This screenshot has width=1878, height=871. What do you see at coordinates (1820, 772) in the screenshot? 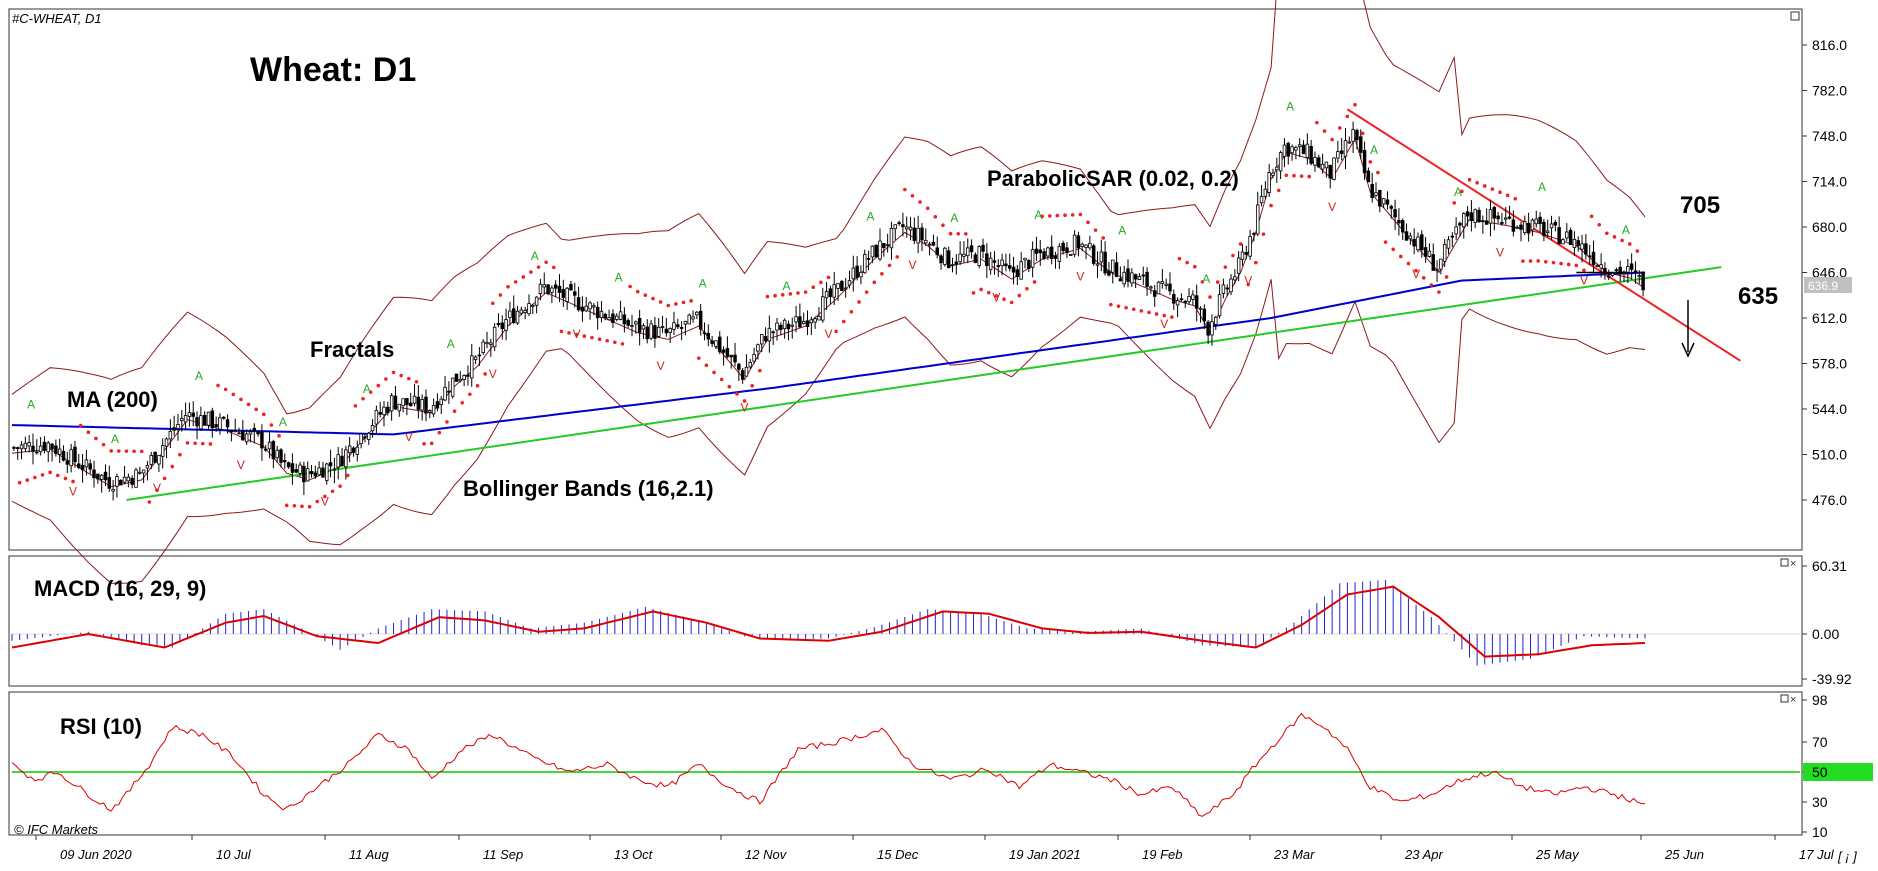
I see `rsi-level-label: 50` at bounding box center [1820, 772].